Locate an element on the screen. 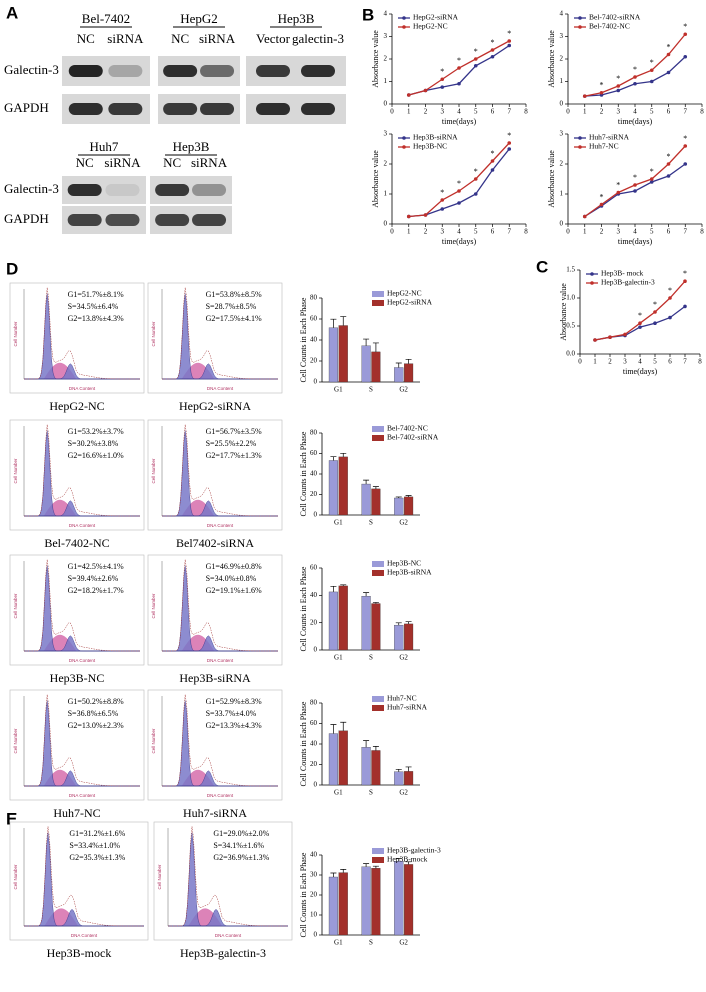  x-tick-label: 0 is located at coordinates (580, 362).